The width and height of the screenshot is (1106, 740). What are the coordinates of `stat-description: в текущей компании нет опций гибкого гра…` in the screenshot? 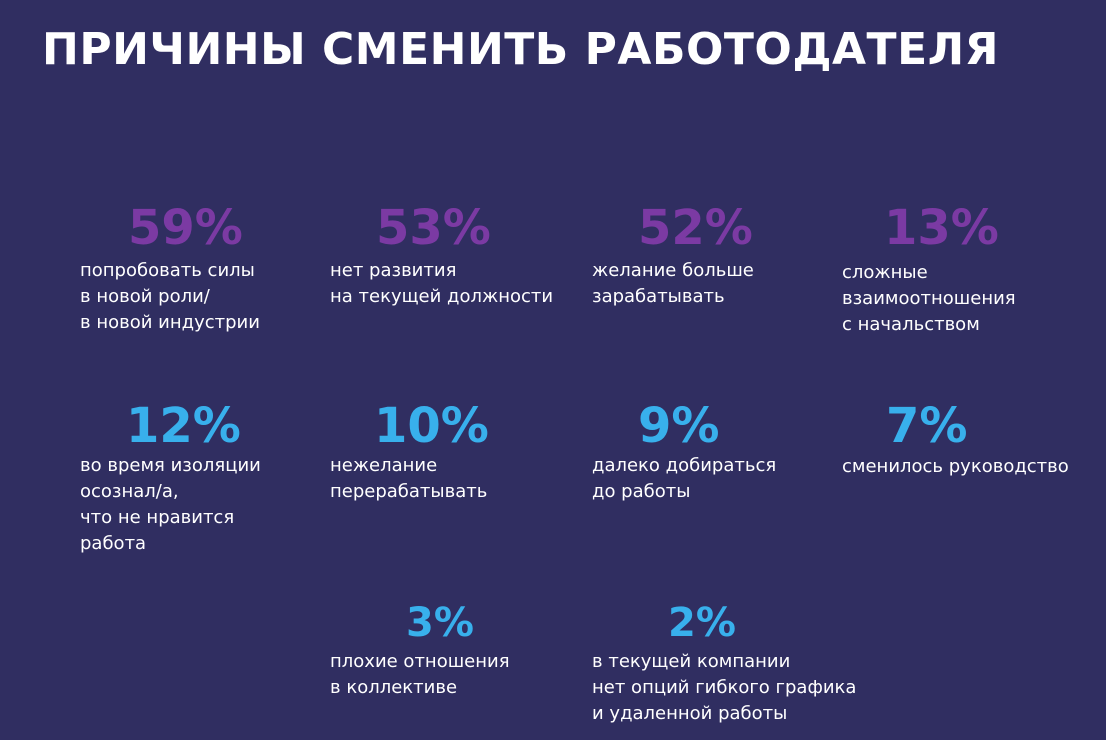 It's located at (724, 687).